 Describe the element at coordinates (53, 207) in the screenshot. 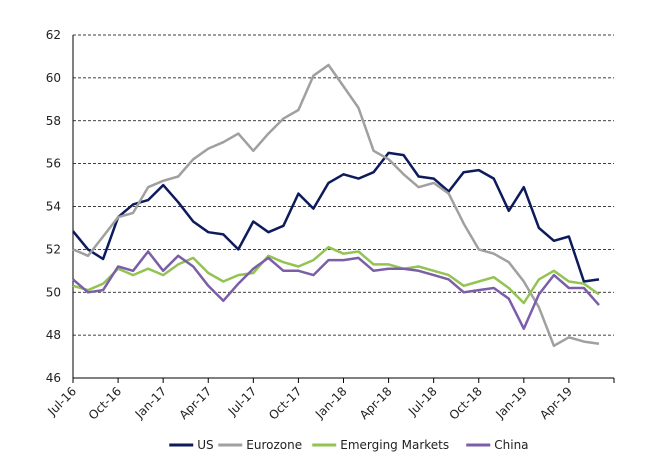

I see `y-tick-label: 54` at that location.